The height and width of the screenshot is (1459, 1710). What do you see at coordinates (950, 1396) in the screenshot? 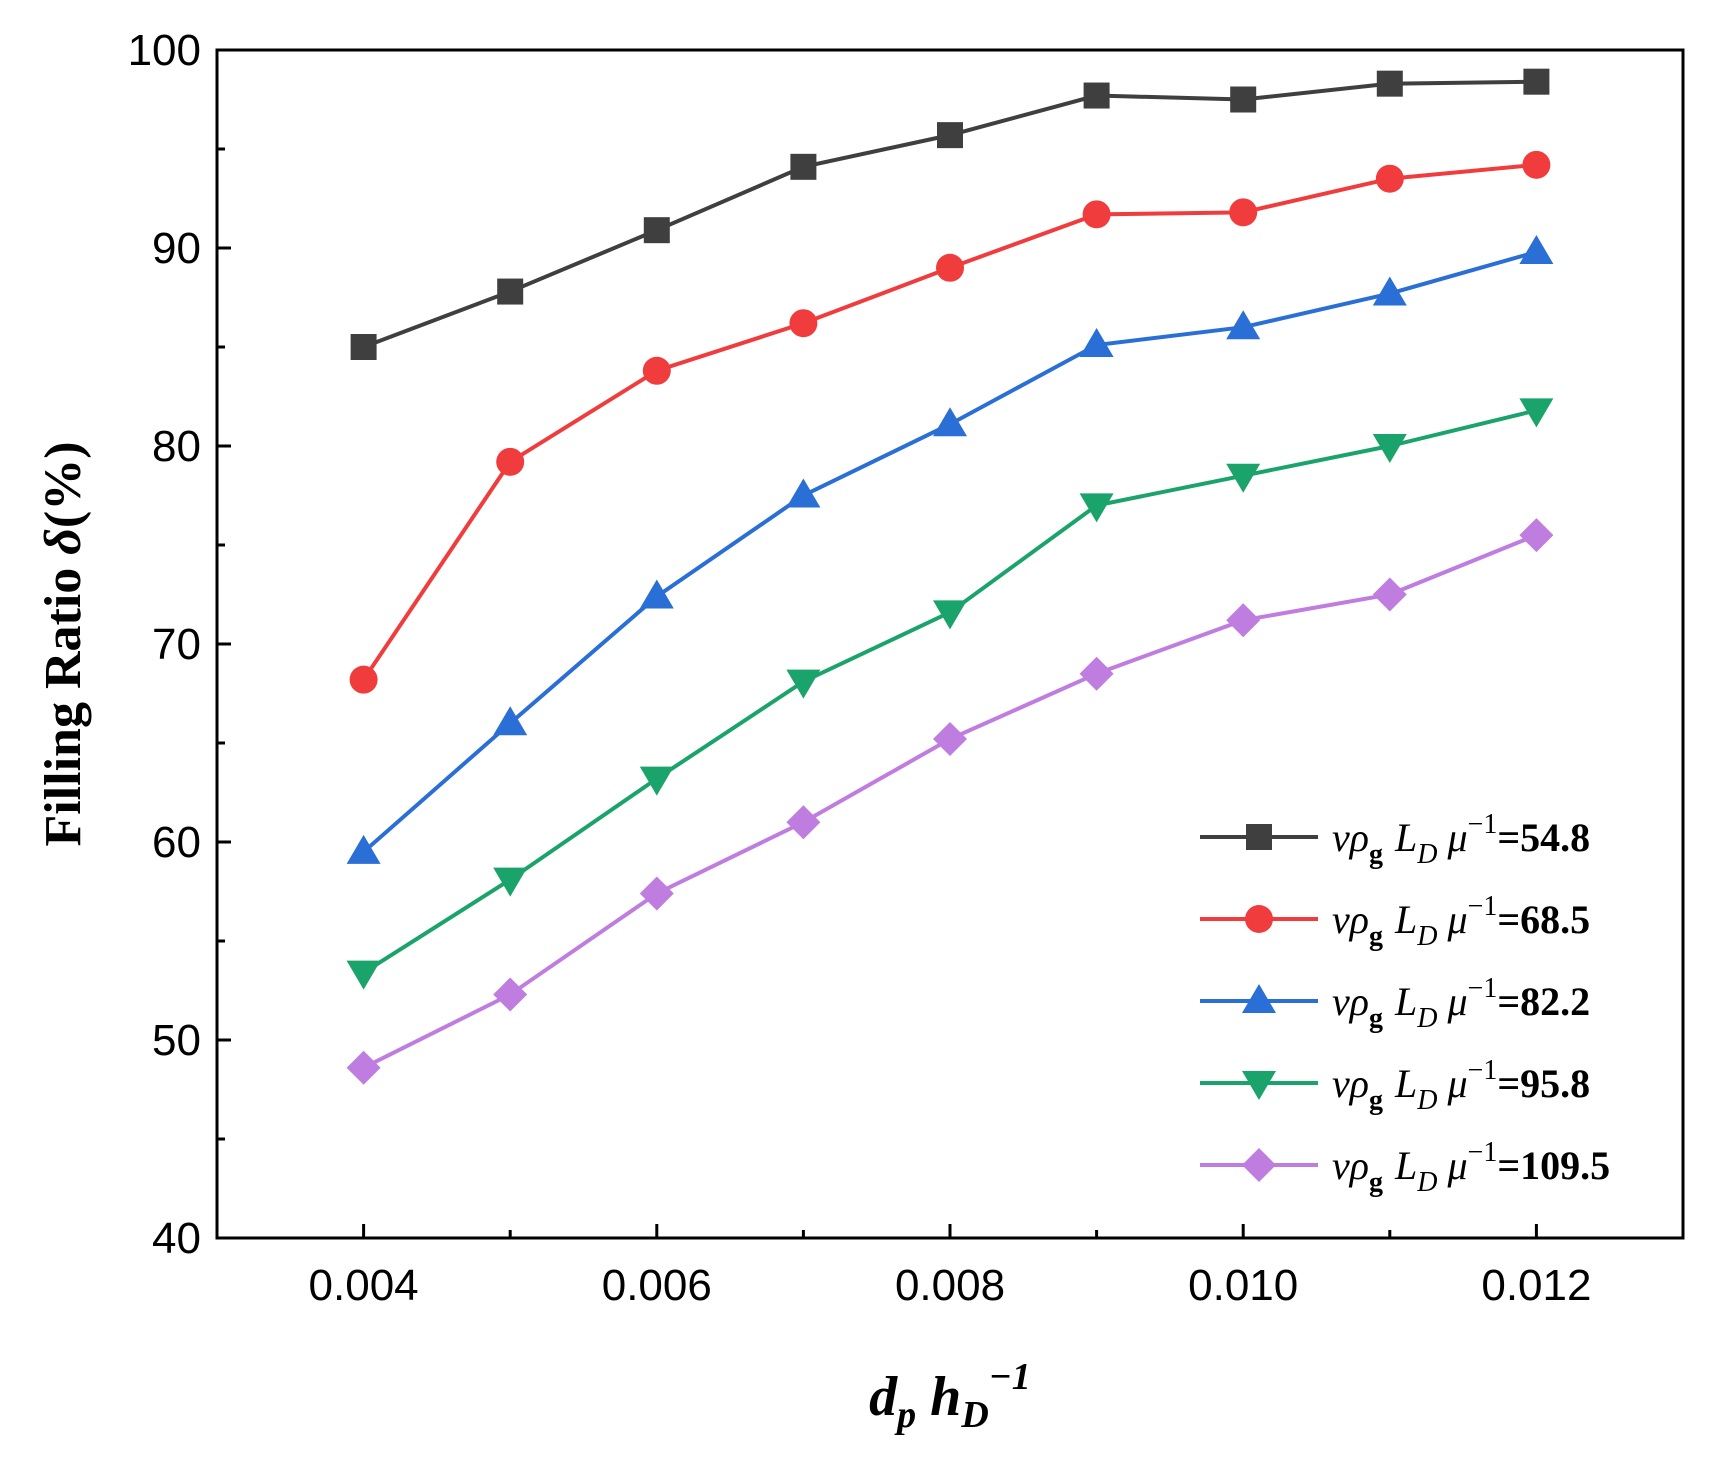
I see `x-axis-title: dp hD−1` at bounding box center [950, 1396].